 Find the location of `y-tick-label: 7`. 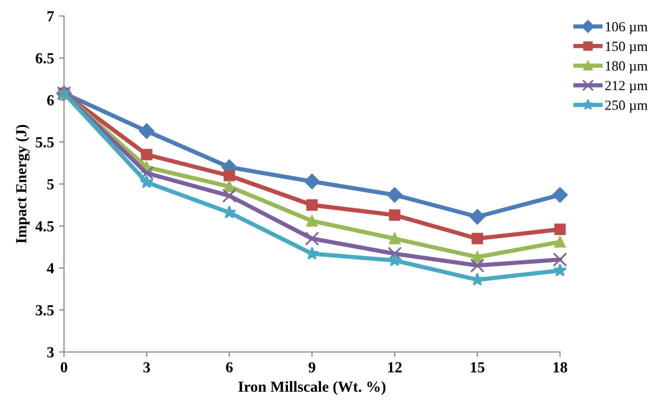

y-tick-label: 7 is located at coordinates (51, 16).